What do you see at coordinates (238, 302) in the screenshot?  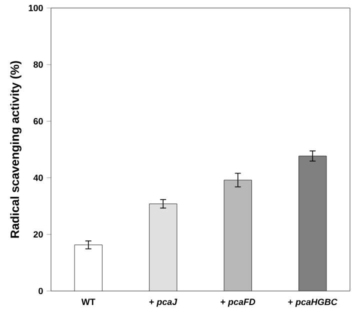 I see `x-tick-label: + pcaFD` at bounding box center [238, 302].